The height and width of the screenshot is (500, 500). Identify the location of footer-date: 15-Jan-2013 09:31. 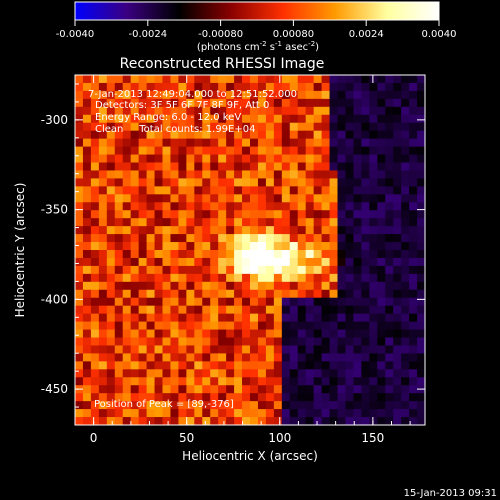
(450, 493).